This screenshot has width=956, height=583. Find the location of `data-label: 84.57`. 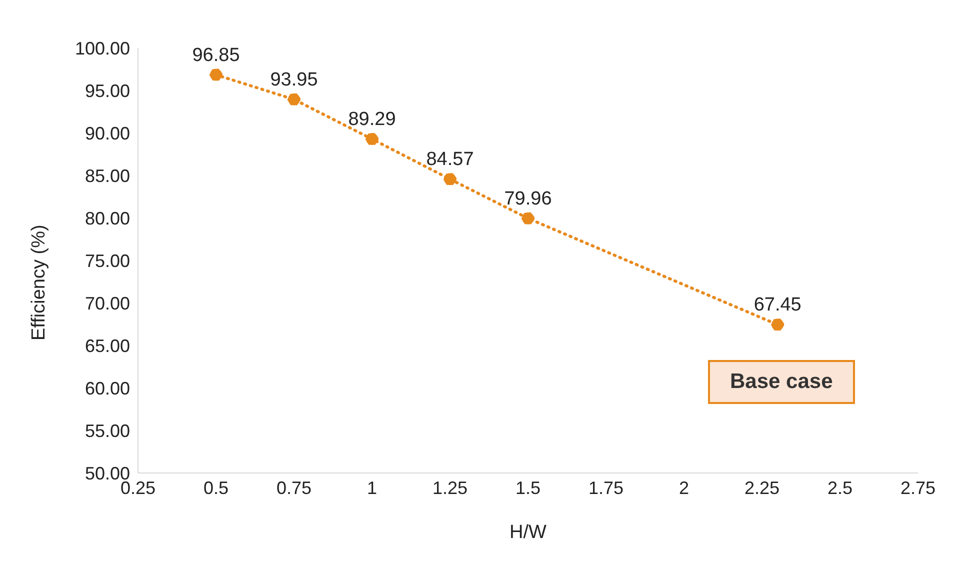

data-label: 84.57 is located at coordinates (450, 159).